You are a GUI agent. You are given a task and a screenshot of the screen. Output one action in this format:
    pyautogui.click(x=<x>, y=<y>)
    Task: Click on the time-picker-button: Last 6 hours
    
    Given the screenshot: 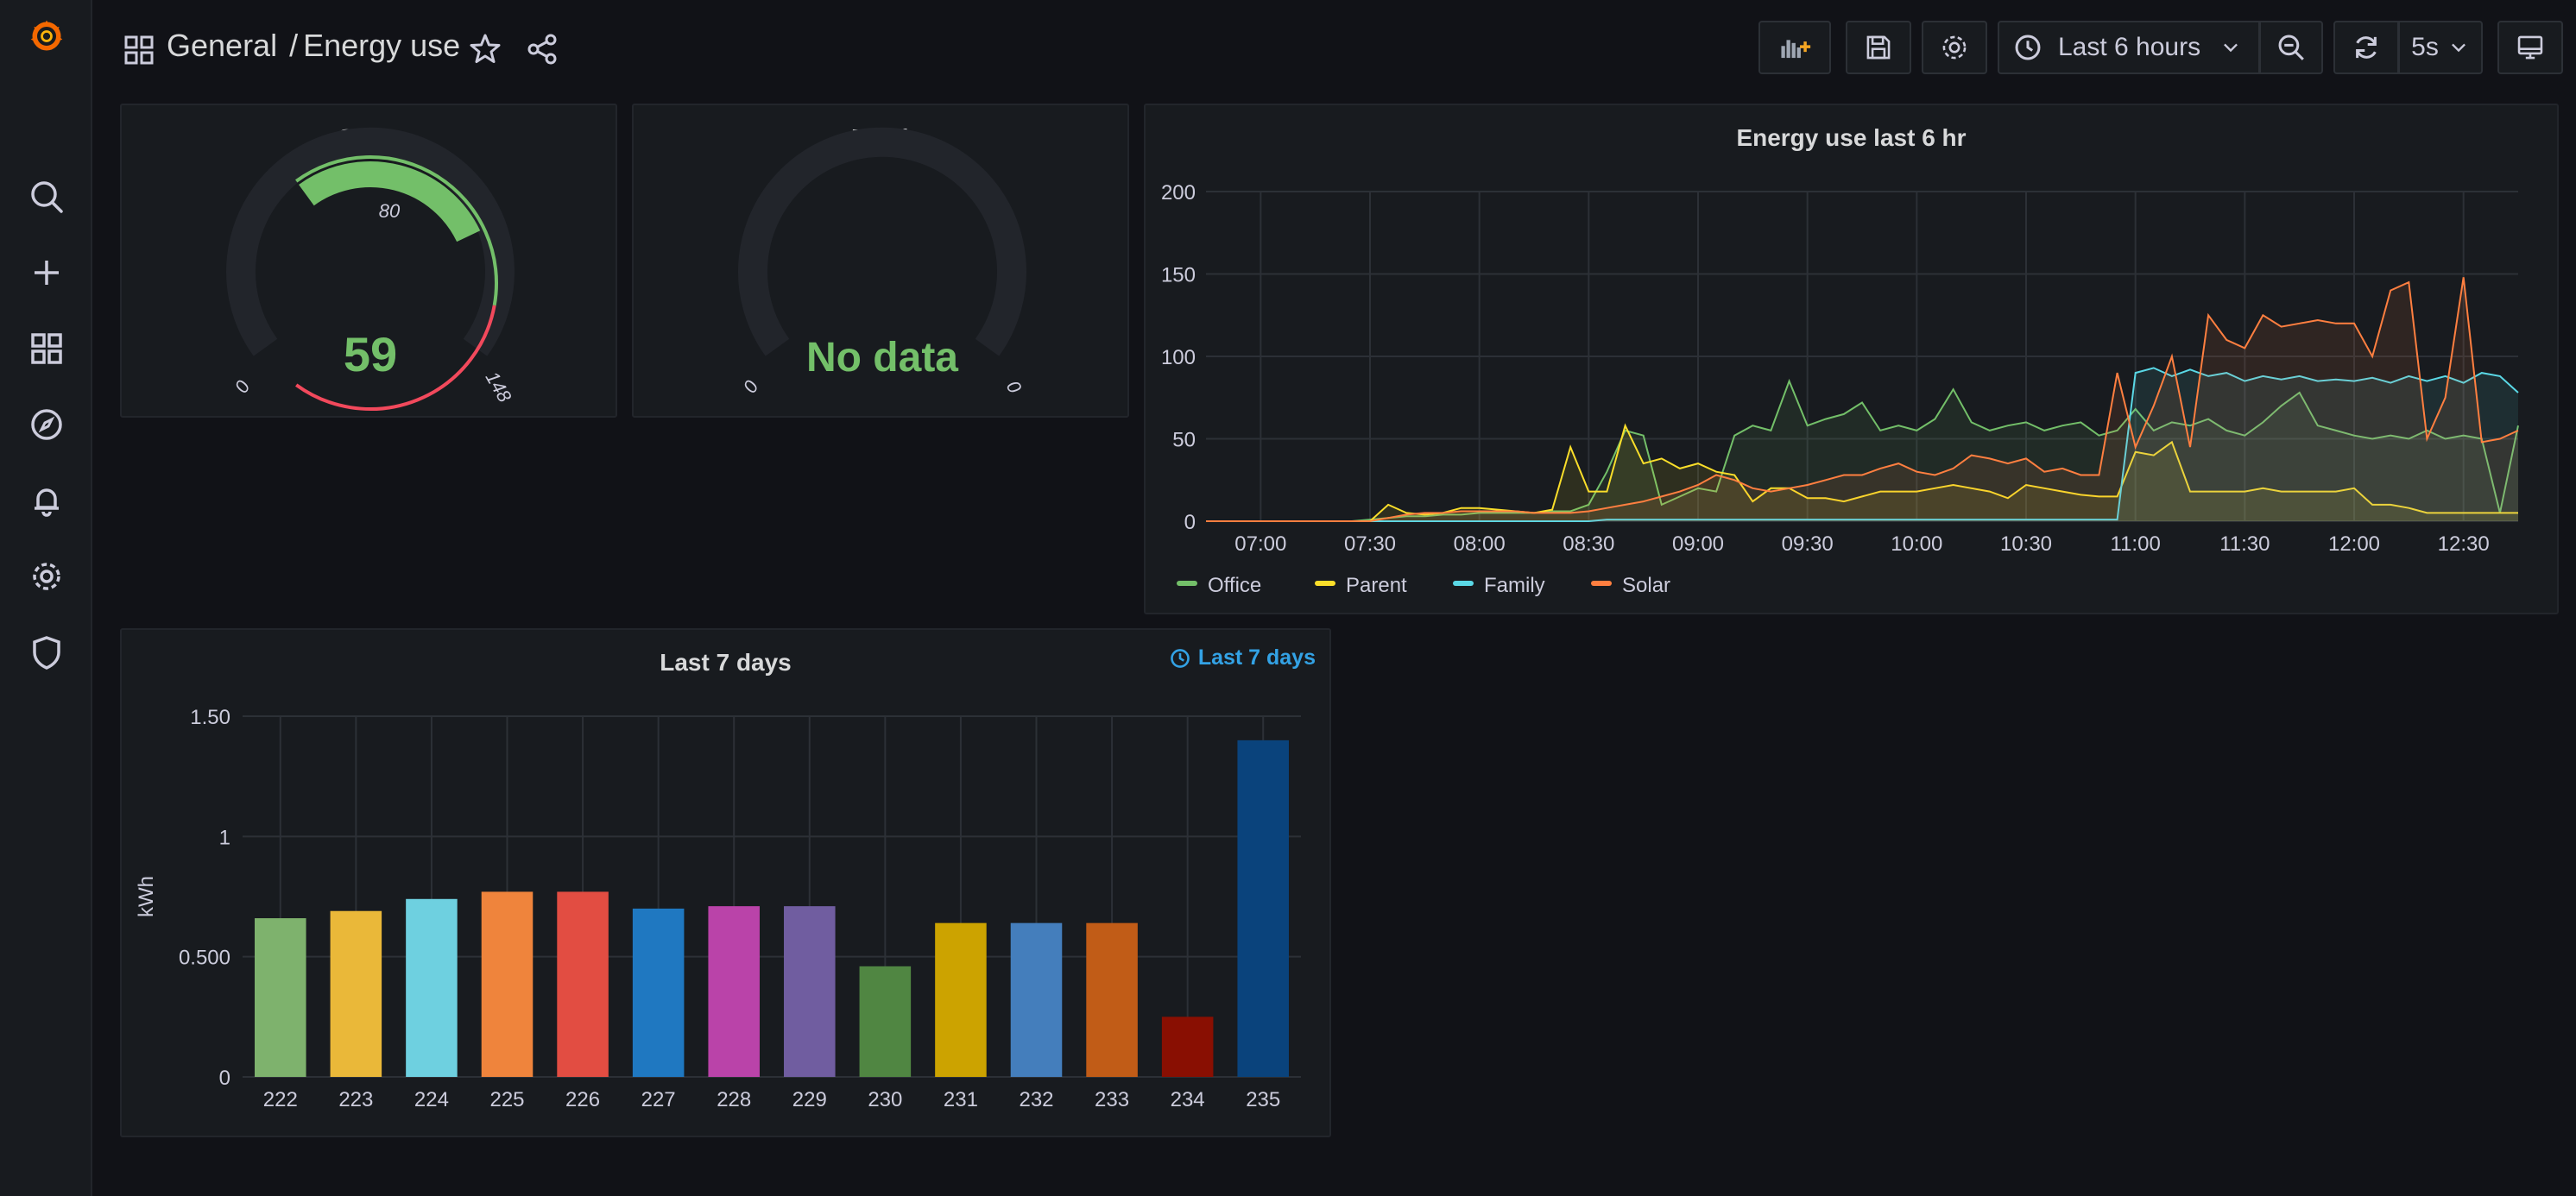 What is the action you would take?
    pyautogui.click(x=2129, y=47)
    